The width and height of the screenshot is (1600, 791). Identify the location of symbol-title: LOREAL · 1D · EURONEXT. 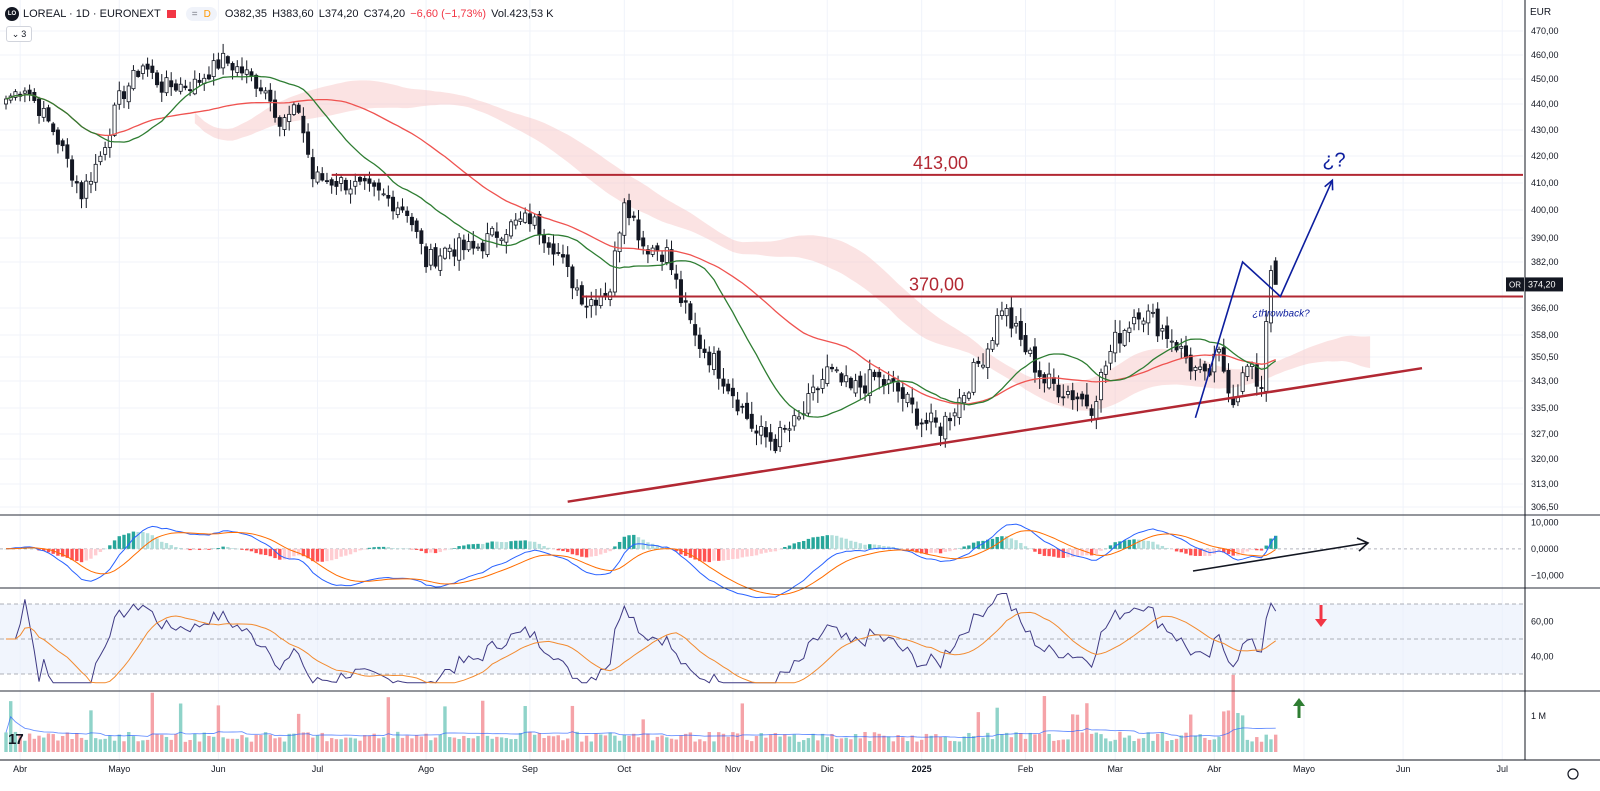
(92, 14).